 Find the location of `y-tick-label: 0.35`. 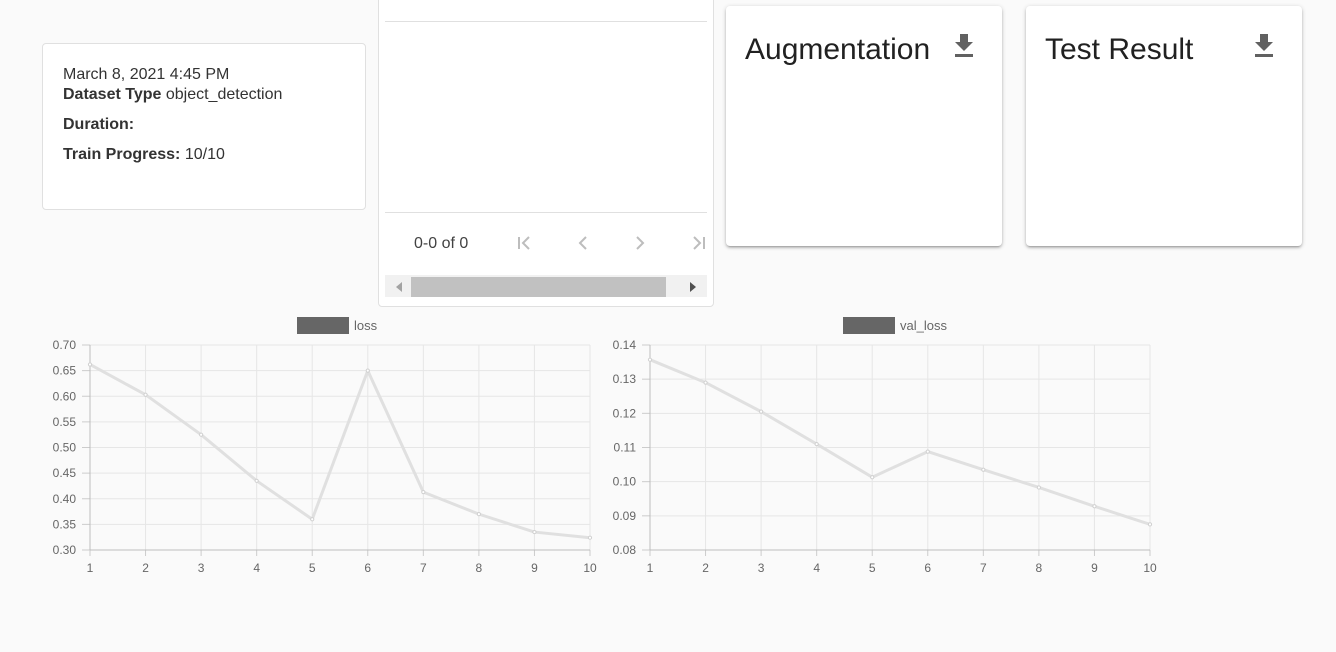

y-tick-label: 0.35 is located at coordinates (65, 524).